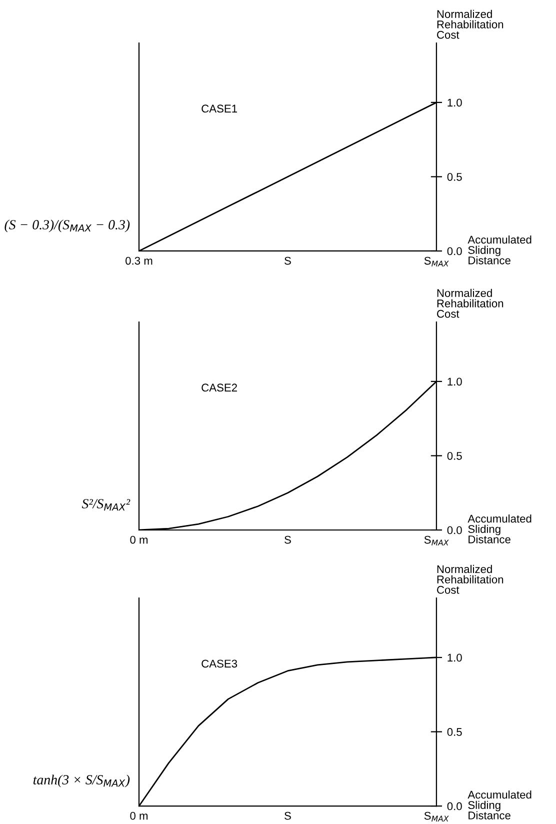  I want to click on text: CASE3, so click(220, 664).